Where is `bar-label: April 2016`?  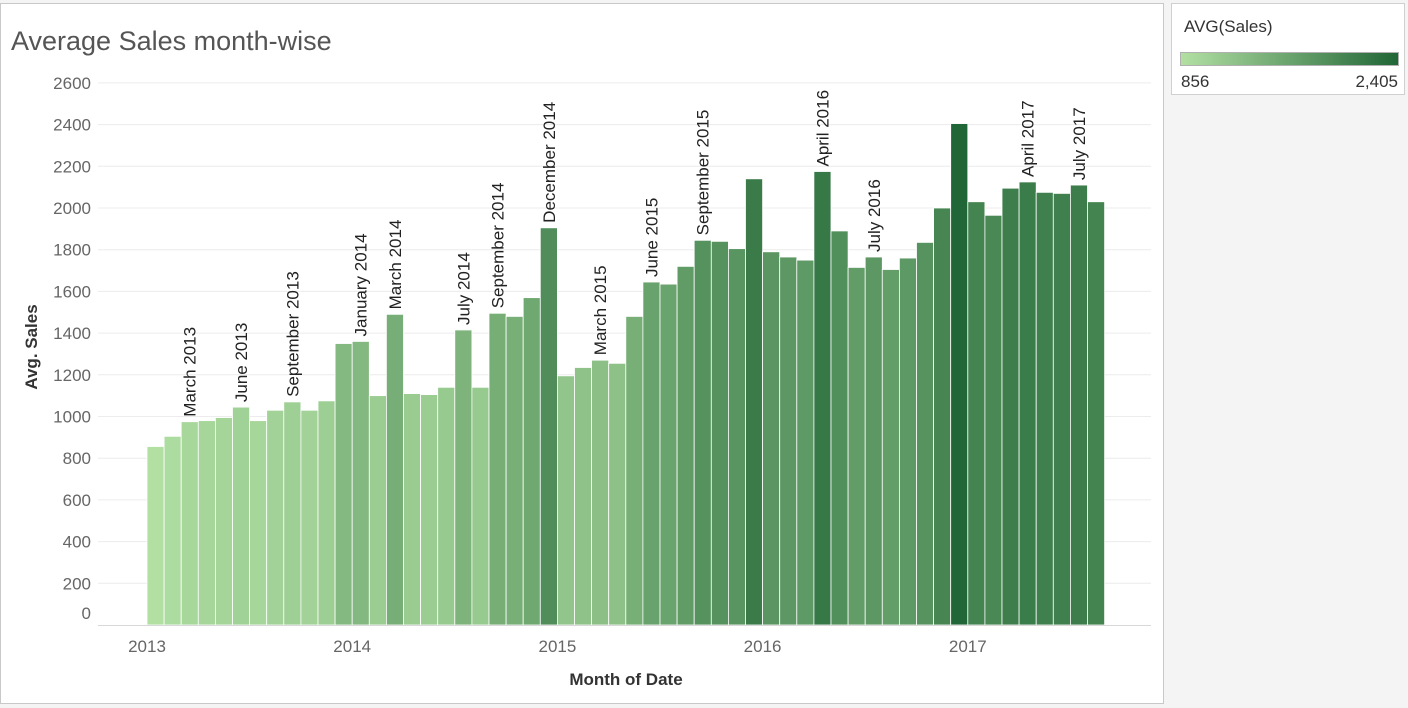
bar-label: April 2016 is located at coordinates (822, 128).